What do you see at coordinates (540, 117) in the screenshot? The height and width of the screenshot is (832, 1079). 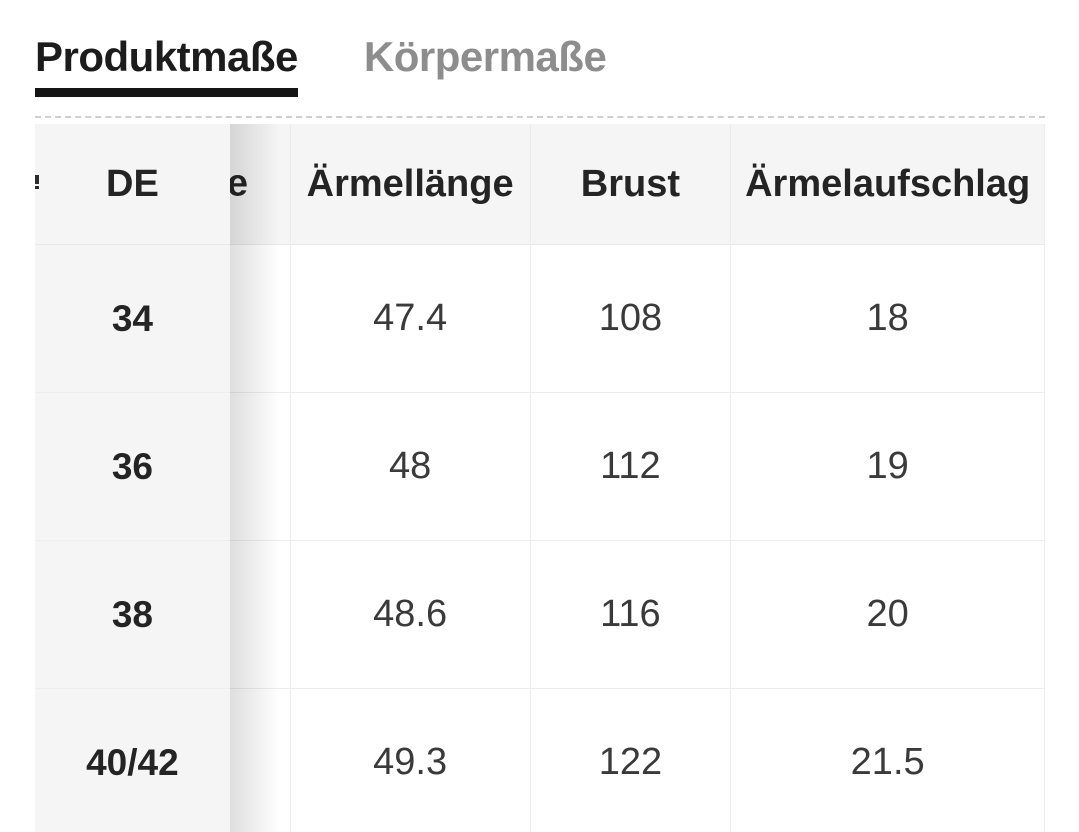 I see `table-top-divider` at bounding box center [540, 117].